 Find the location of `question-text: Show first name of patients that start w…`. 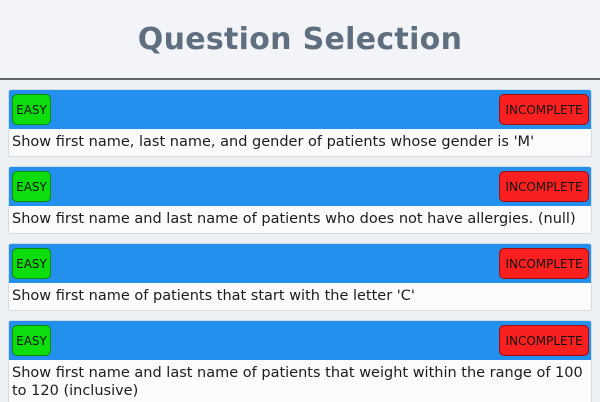

question-text: Show first name of patients that start w… is located at coordinates (300, 296).